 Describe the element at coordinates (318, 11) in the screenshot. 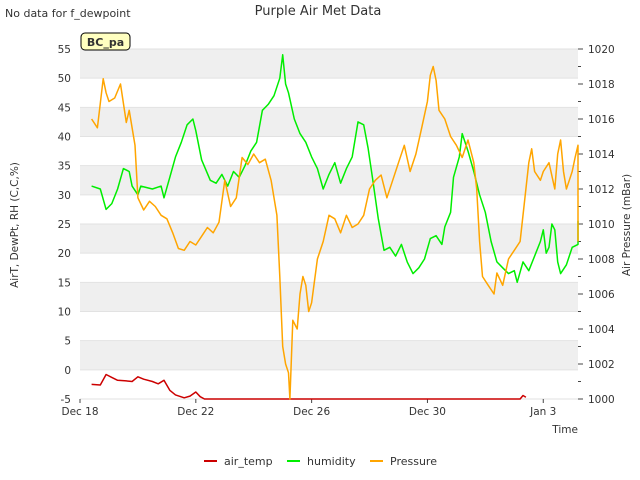

I see `chart-title: Purple Air Met Data` at that location.